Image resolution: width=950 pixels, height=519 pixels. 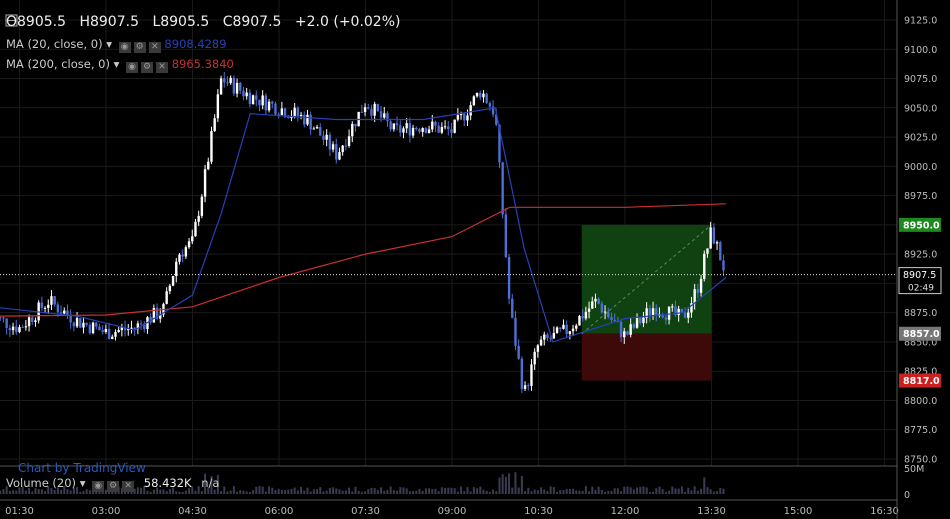 What do you see at coordinates (921, 334) in the screenshot?
I see `entry-price-tag: 8857.0` at bounding box center [921, 334].